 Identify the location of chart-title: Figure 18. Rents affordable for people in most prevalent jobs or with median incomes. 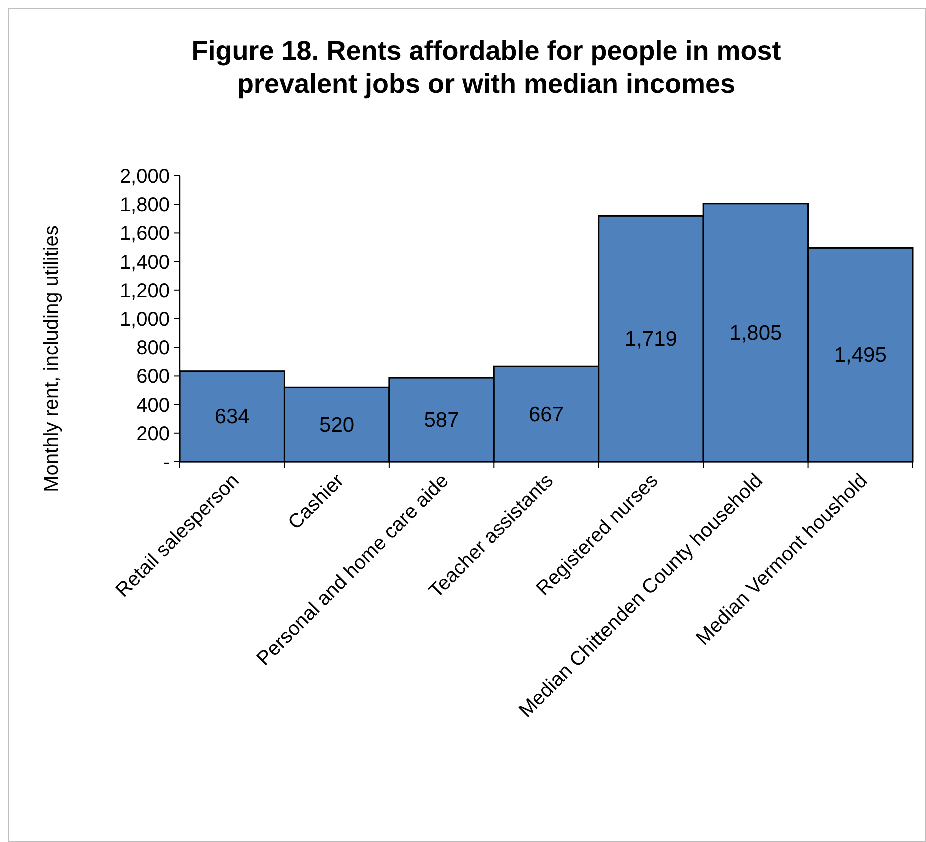
(487, 67).